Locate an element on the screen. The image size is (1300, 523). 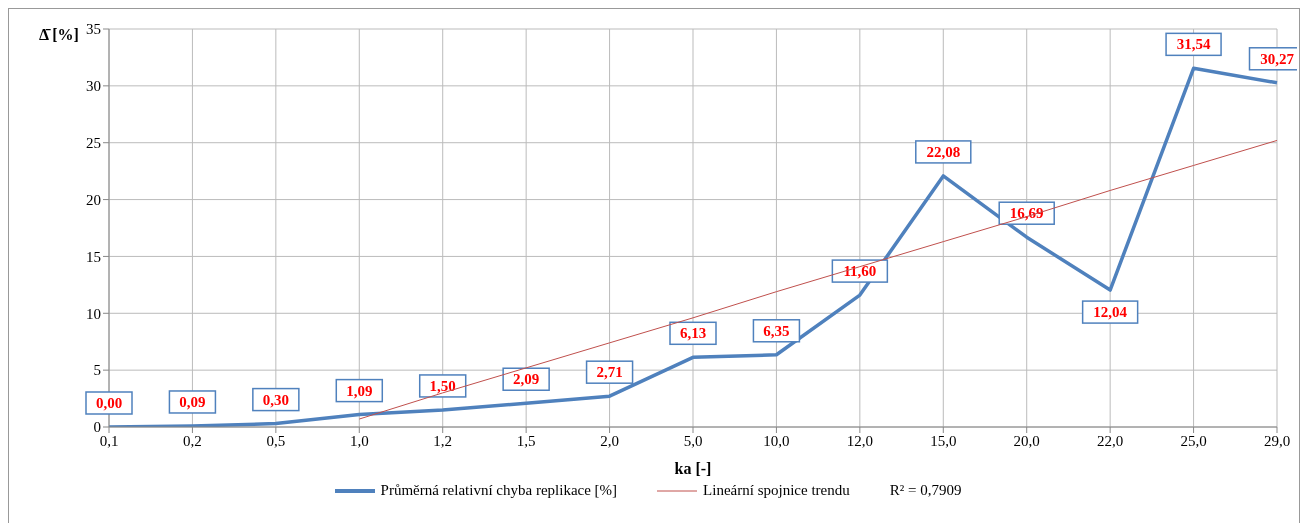
data-label: 1,09 is located at coordinates (359, 390).